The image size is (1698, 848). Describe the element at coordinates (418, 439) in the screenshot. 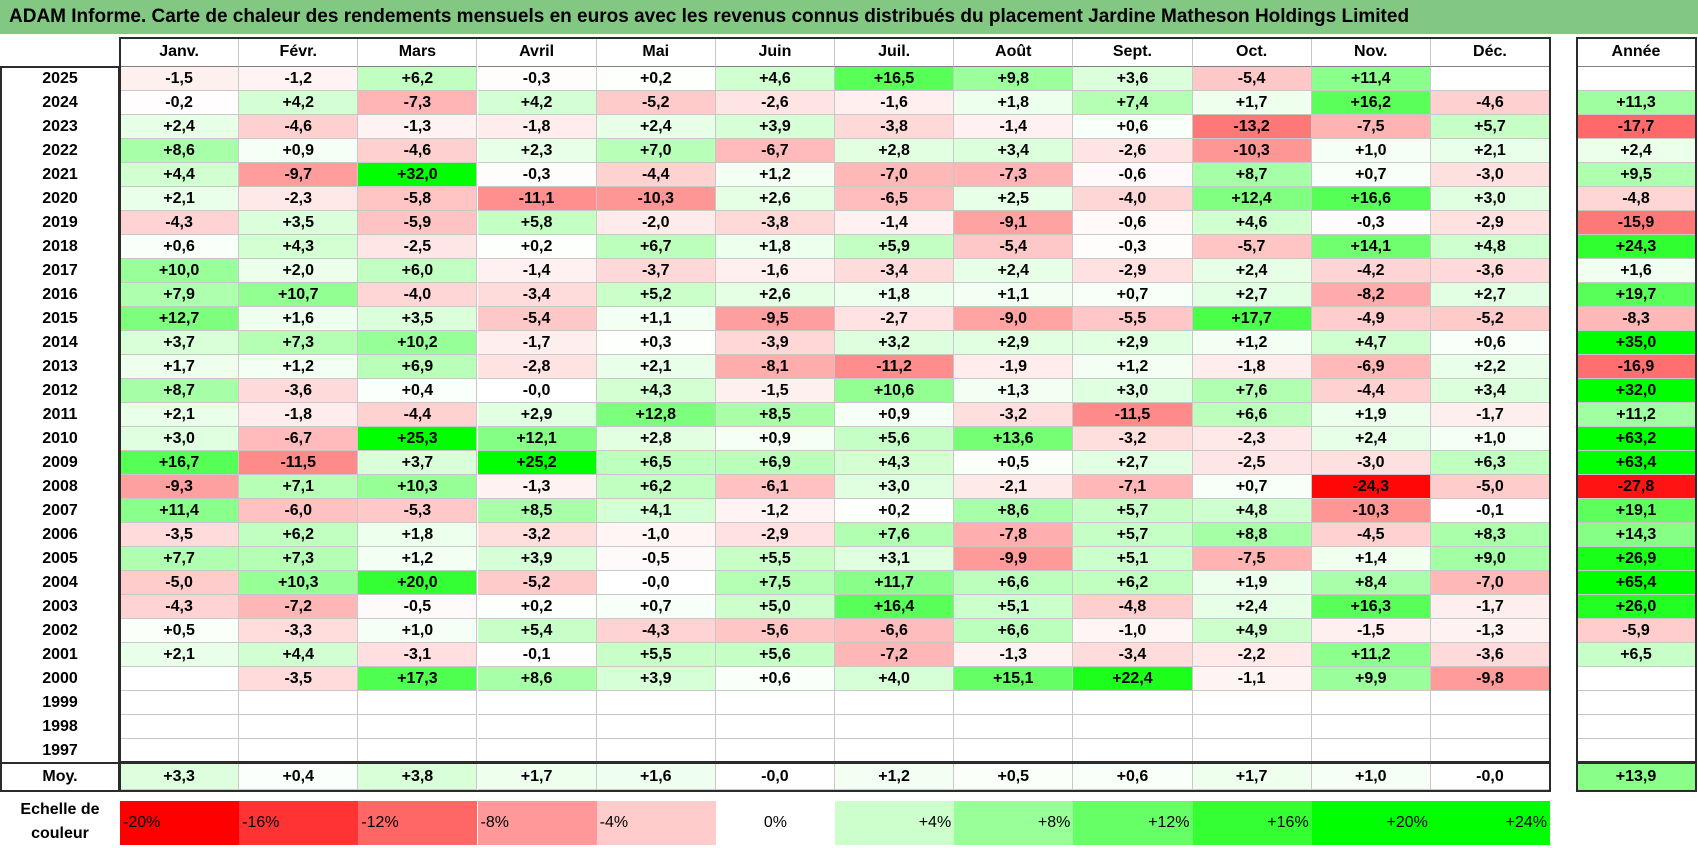

I see `heatmap-cell: +25,3` at that location.